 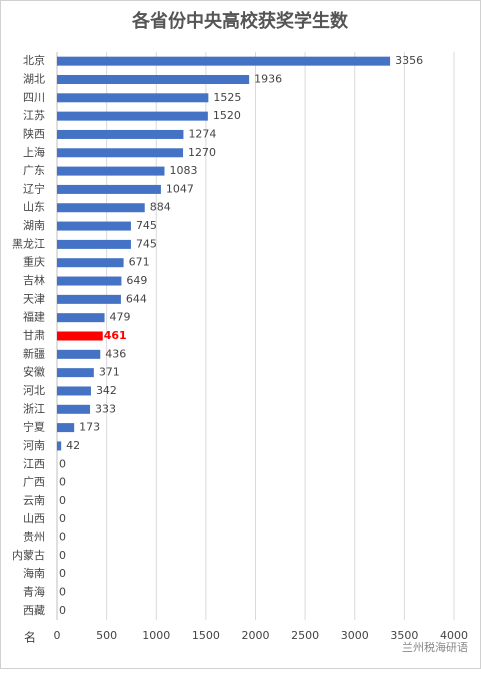 What do you see at coordinates (105, 408) in the screenshot?
I see `value-label: 333` at bounding box center [105, 408].